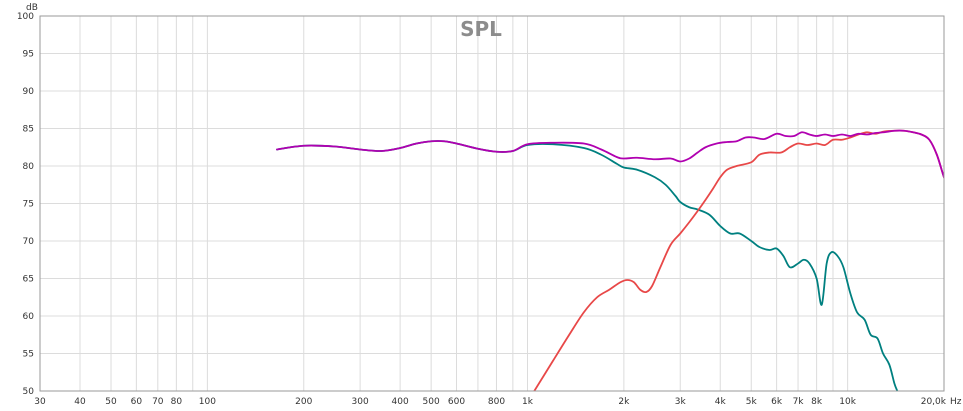 This screenshot has width=963, height=411. I want to click on x-tick-label: 600, so click(456, 402).